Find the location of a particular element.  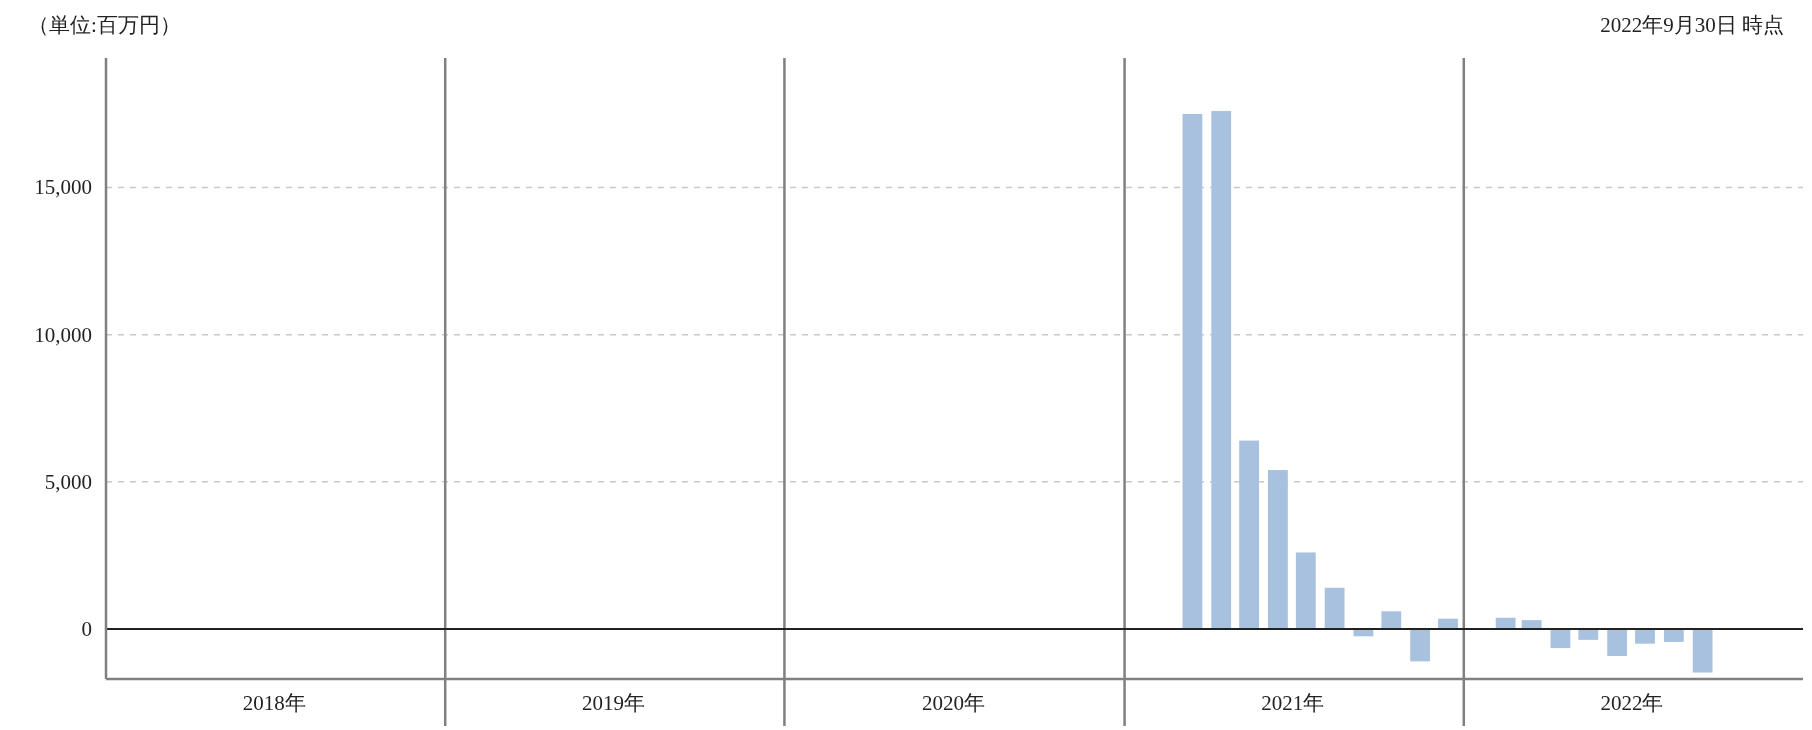

text: 2022年9月30日 時点 is located at coordinates (1692, 25).